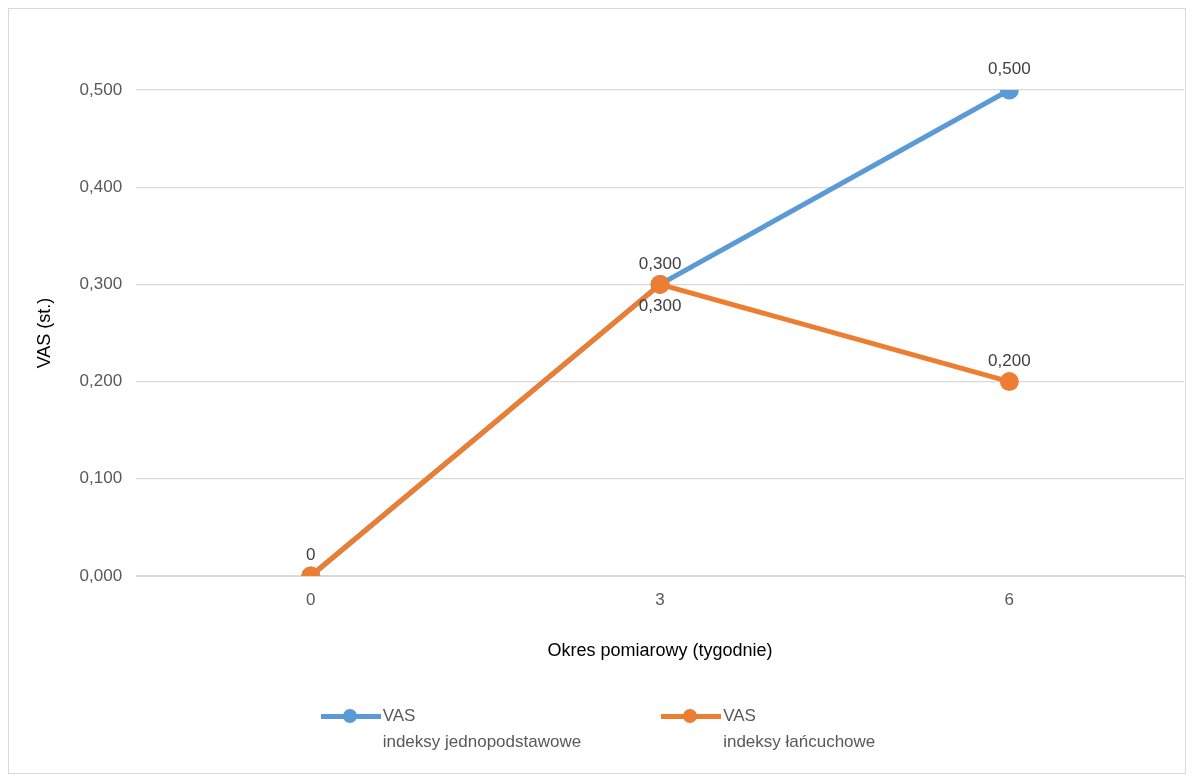 The width and height of the screenshot is (1196, 776). Describe the element at coordinates (101, 186) in the screenshot. I see `y-tick-label: 0,400` at that location.